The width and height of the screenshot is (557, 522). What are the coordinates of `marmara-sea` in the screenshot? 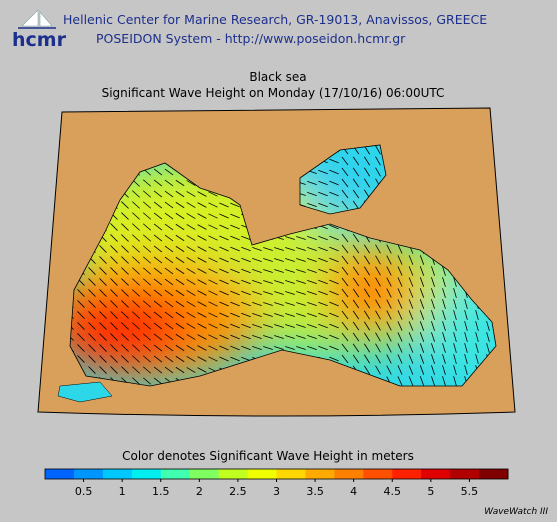 It's located at (85, 392).